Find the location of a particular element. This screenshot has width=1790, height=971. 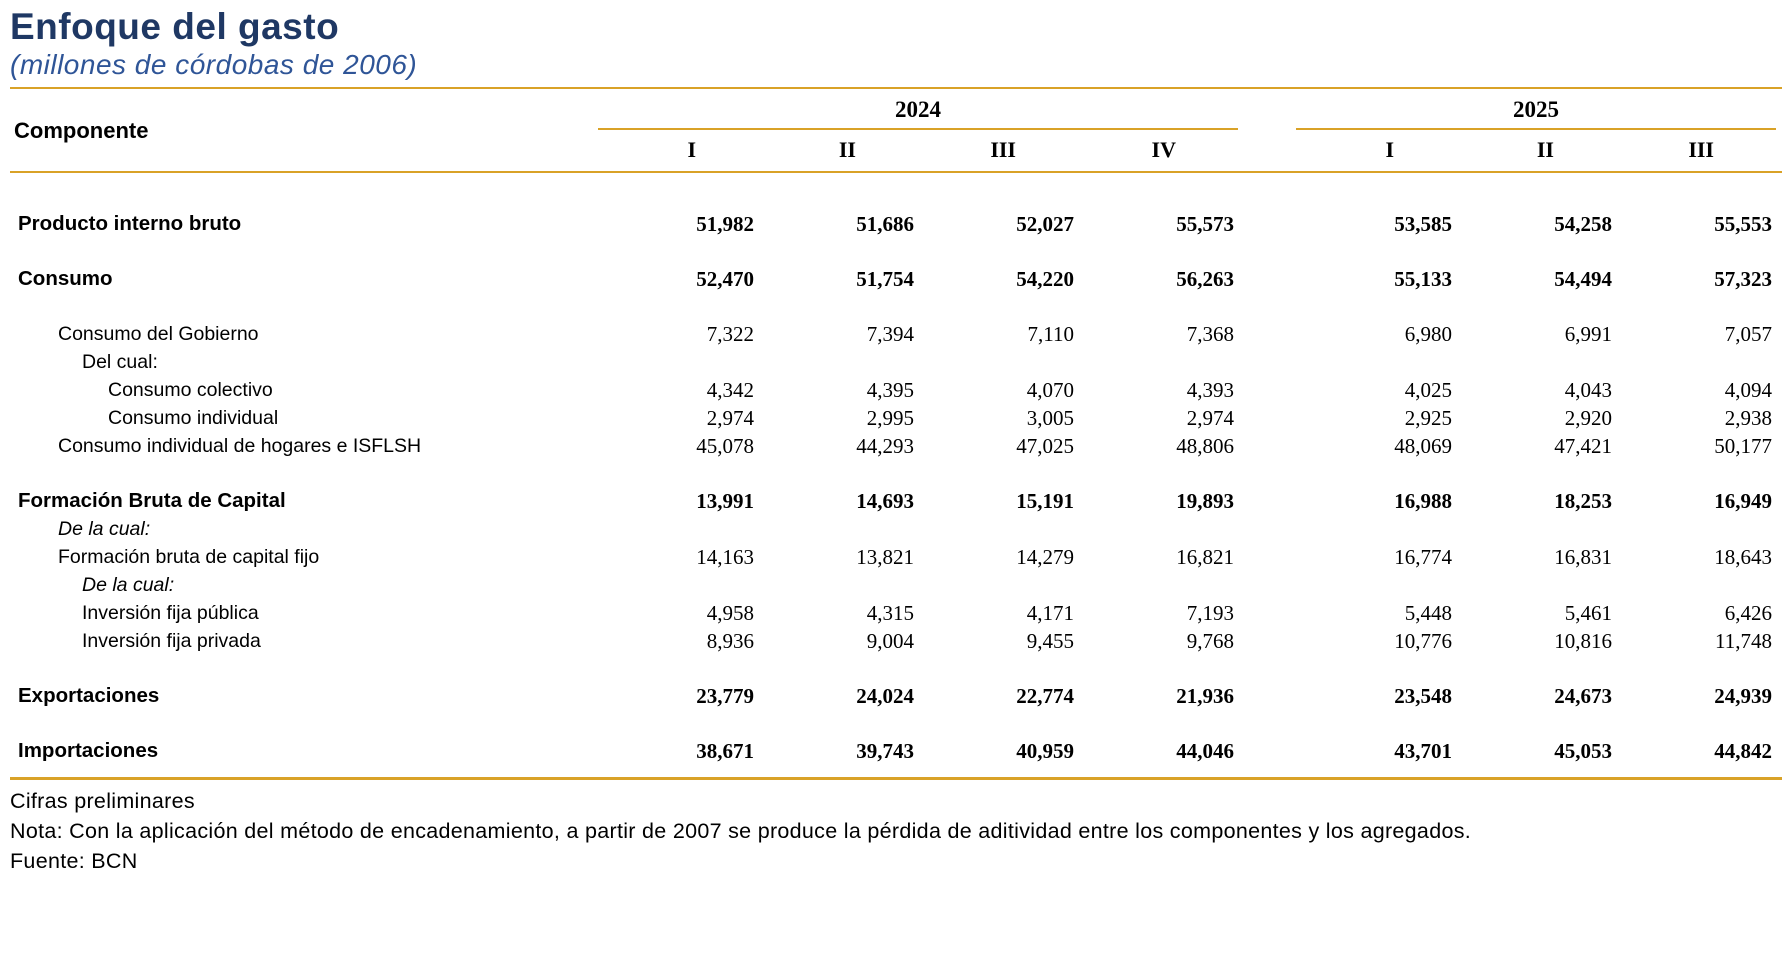

row-value: 4,094 is located at coordinates (1748, 389).